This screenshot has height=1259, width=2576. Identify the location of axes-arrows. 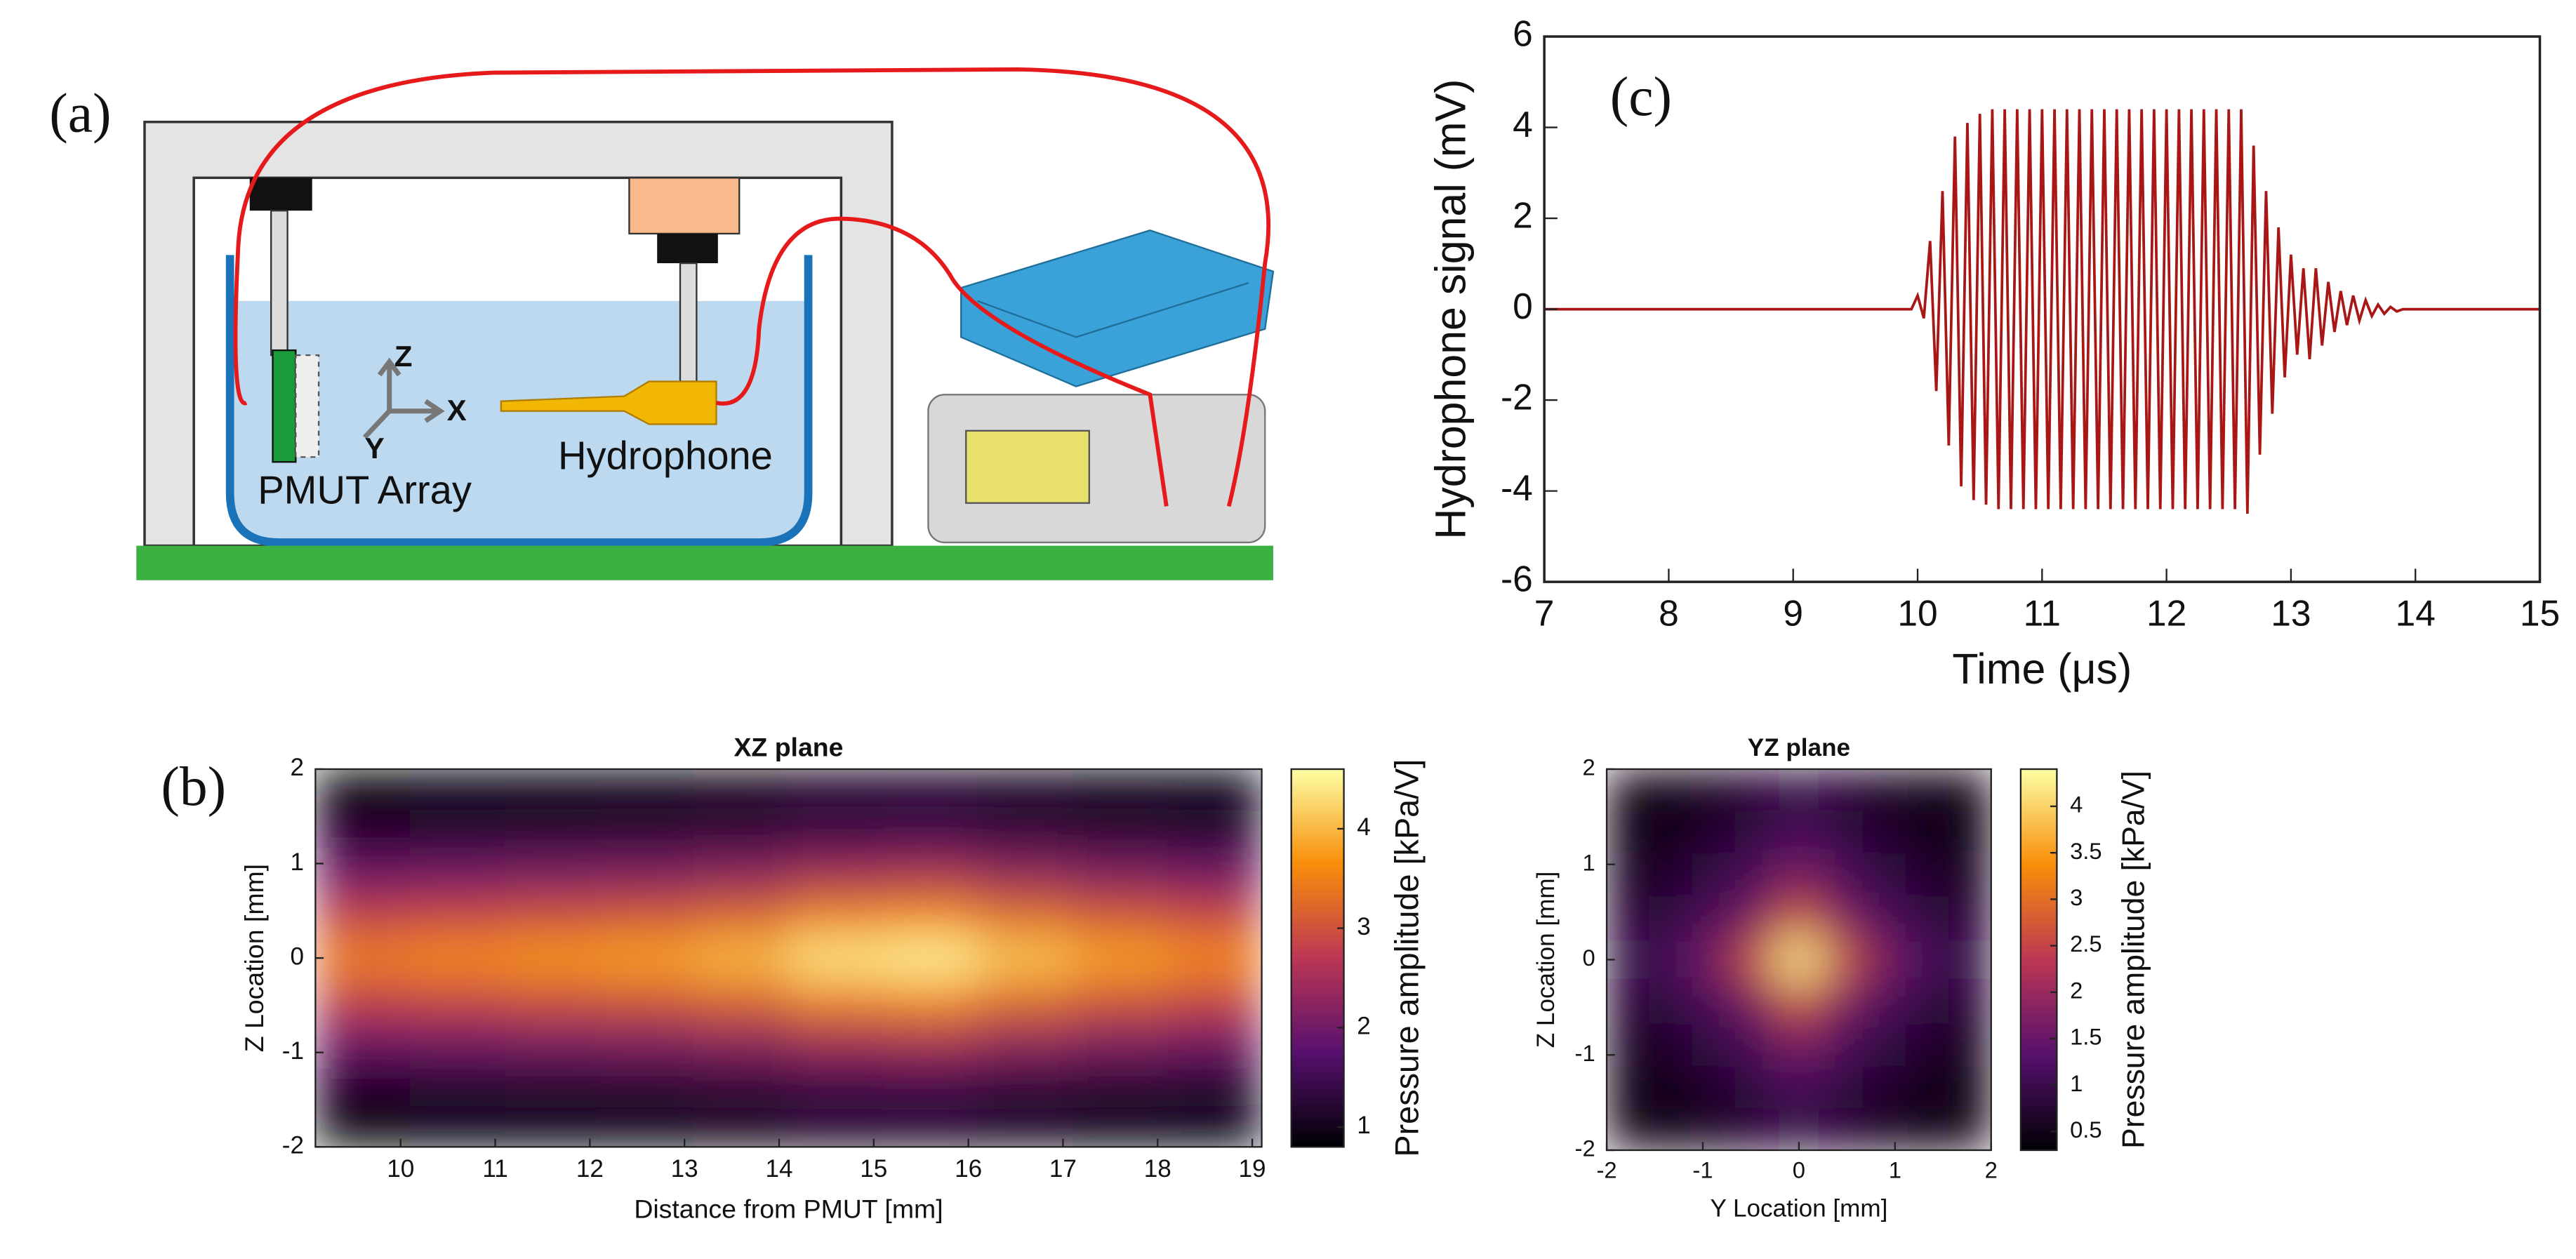
(404, 398).